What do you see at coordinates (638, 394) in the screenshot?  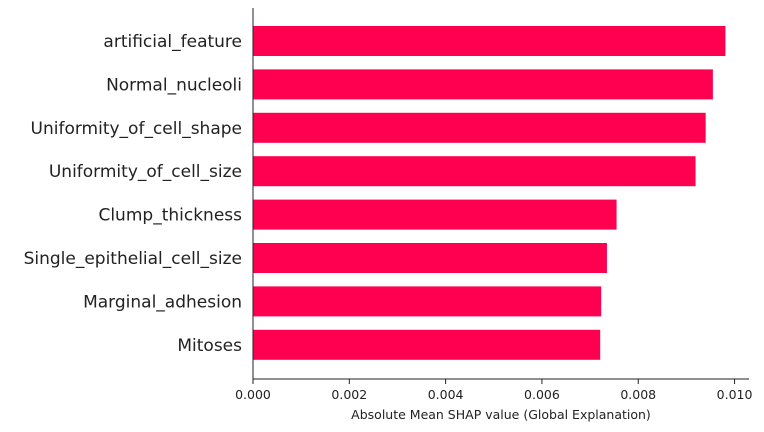 I see `x-tick-label: 0.008` at bounding box center [638, 394].